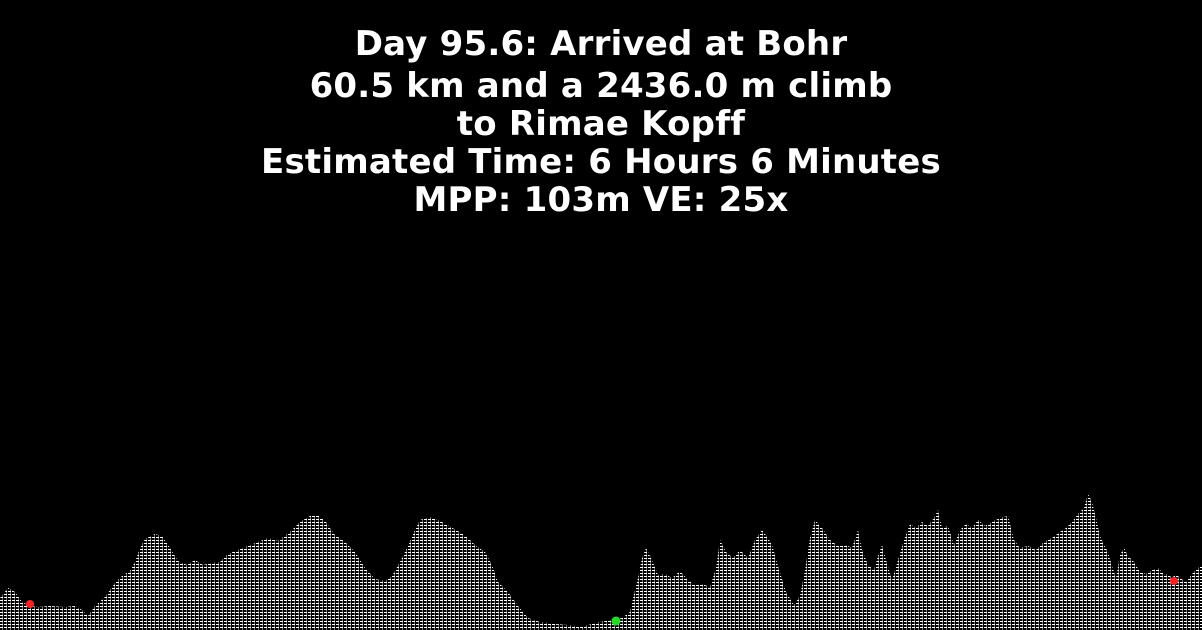 The image size is (1202, 630). Describe the element at coordinates (616, 621) in the screenshot. I see `current-position-marker` at that location.